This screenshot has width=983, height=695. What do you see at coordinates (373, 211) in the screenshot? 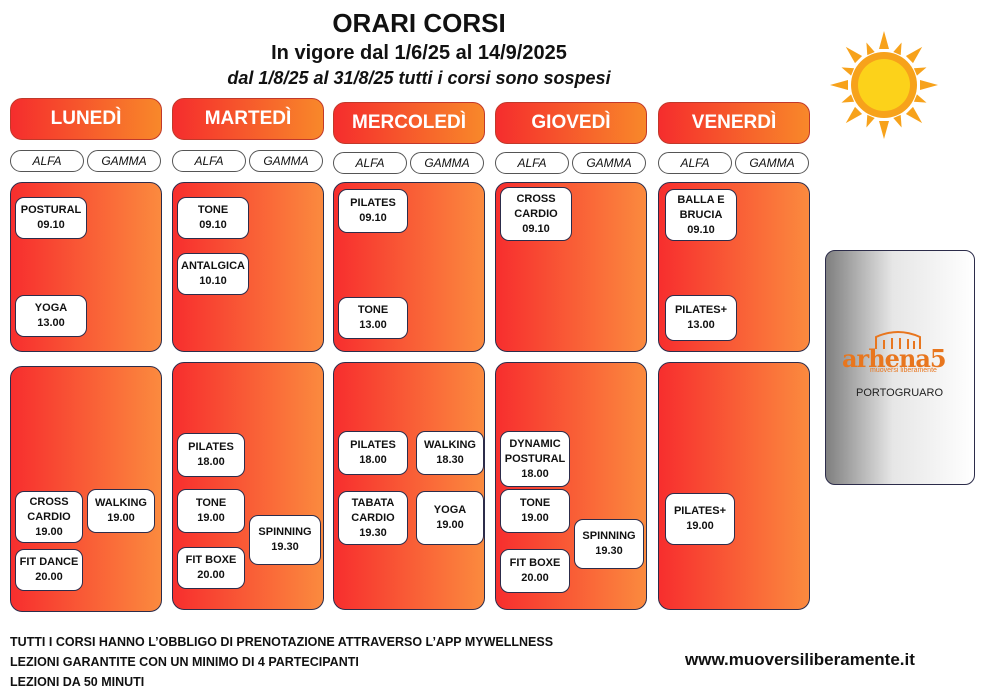
I see `class-card: PILATES 09.10` at bounding box center [373, 211].